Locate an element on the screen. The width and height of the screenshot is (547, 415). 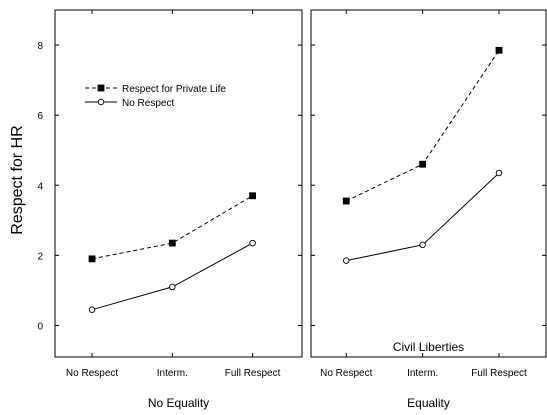
legend-label-0: Respect for Private Life is located at coordinates (174, 89).